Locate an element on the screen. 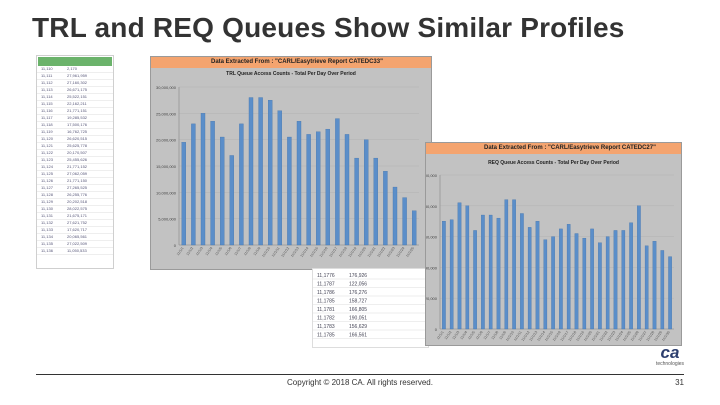 The width and height of the screenshot is (720, 405). y-tick-label: 100,000 is located at coordinates (432, 175).